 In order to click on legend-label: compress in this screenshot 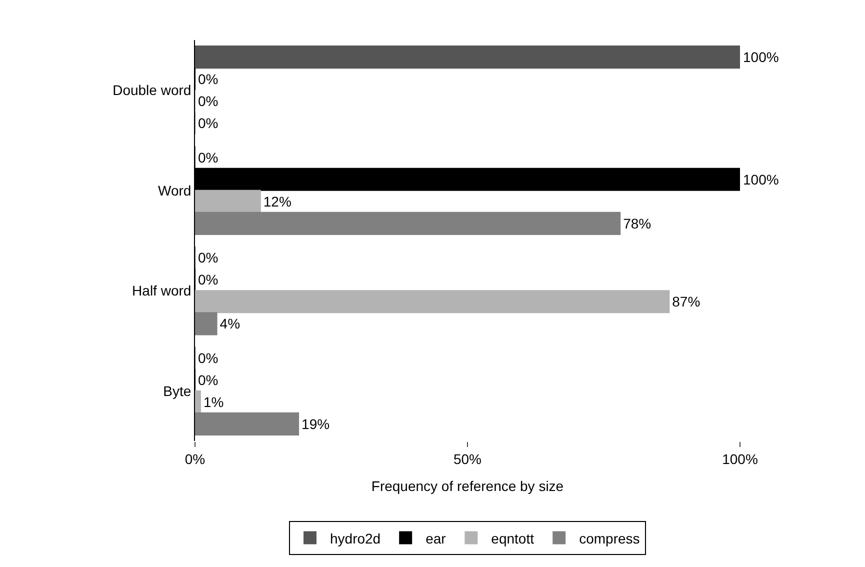, I will do `click(609, 538)`.